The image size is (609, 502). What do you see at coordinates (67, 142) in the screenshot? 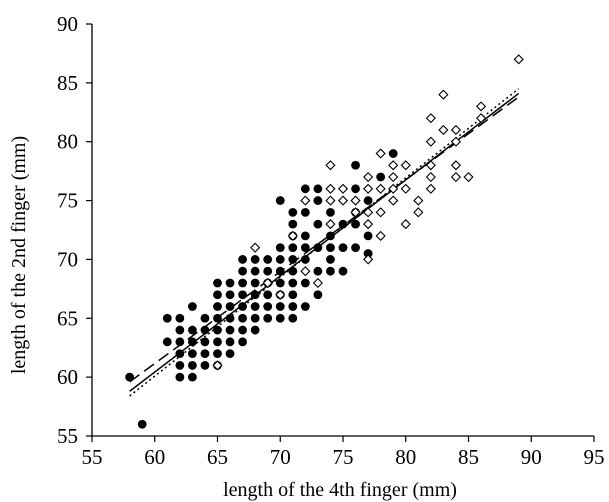
I see `y-tick-label: 80` at bounding box center [67, 142].